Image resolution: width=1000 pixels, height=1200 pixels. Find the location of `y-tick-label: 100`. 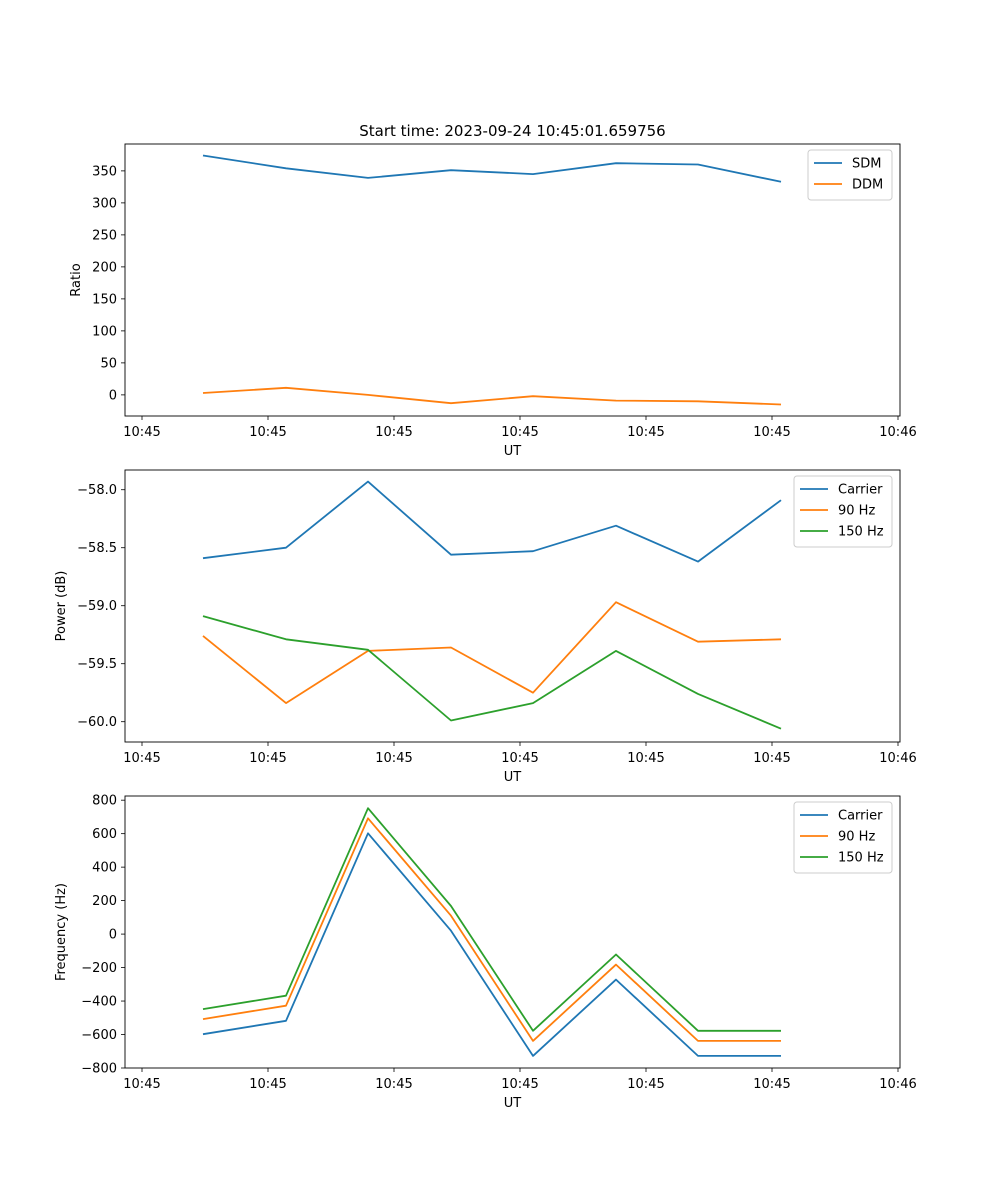

y-tick-label: 100 is located at coordinates (104, 331).